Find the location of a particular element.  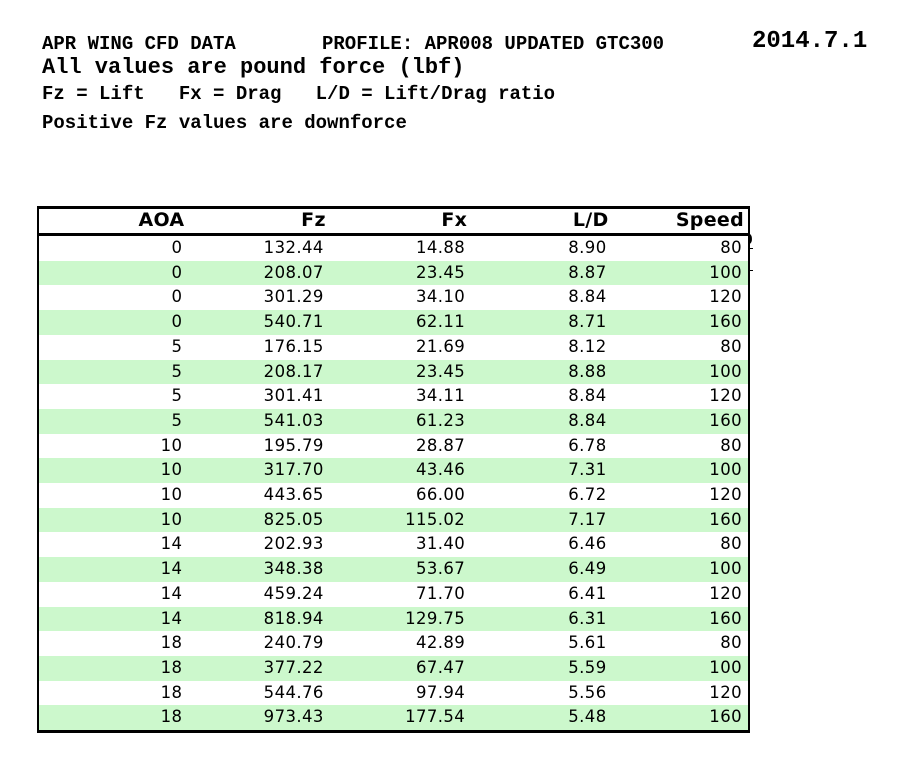

cell-fz: 132.44 is located at coordinates (293, 247).